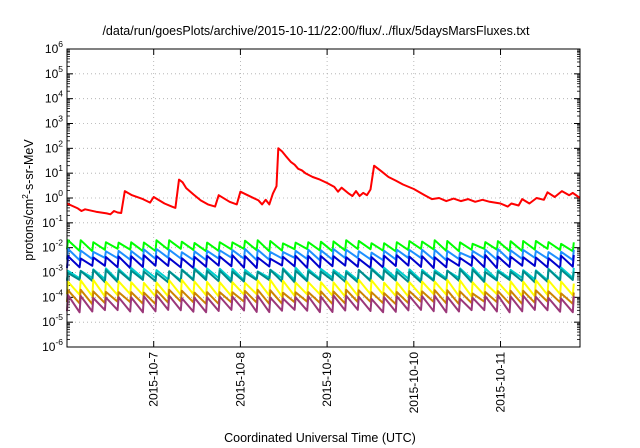 The height and width of the screenshot is (448, 640). What do you see at coordinates (240, 379) in the screenshot?
I see `x-tick-label: 2015-10-8` at bounding box center [240, 379].